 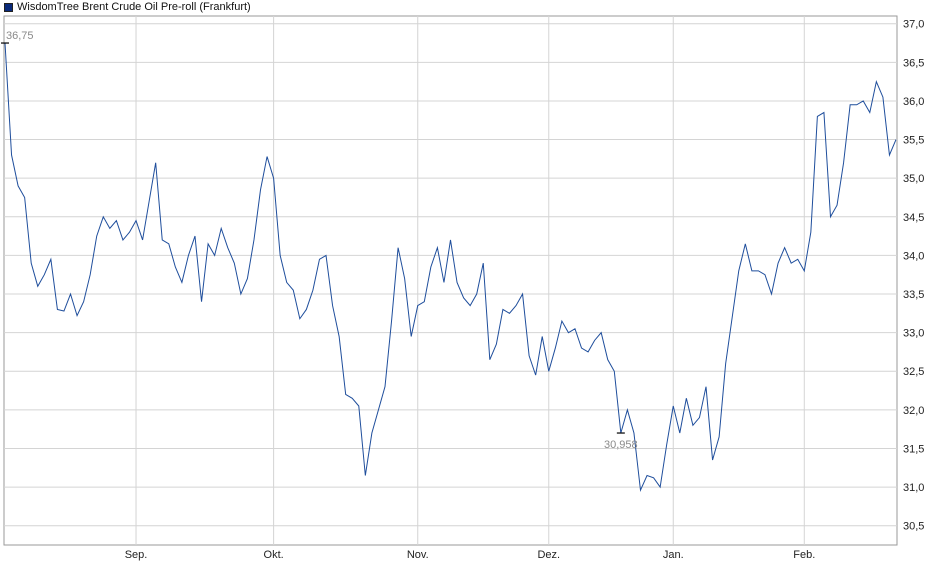 I want to click on min-value-label: 30,958, so click(x=621, y=445).